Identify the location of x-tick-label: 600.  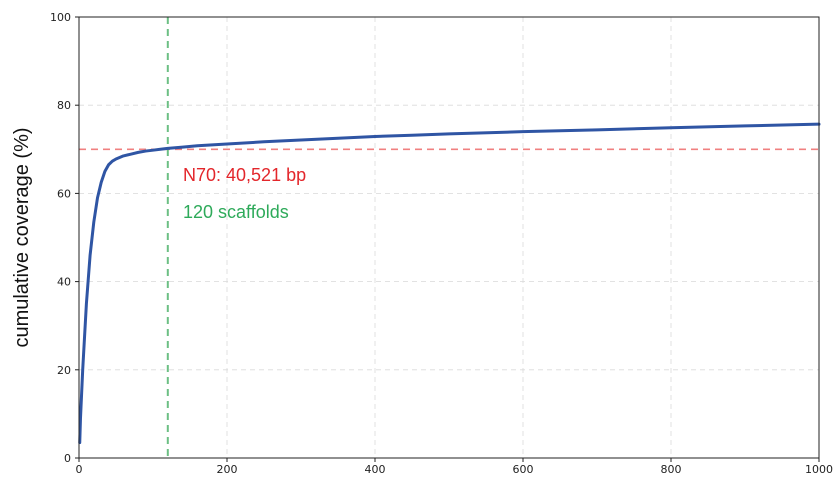
(523, 469).